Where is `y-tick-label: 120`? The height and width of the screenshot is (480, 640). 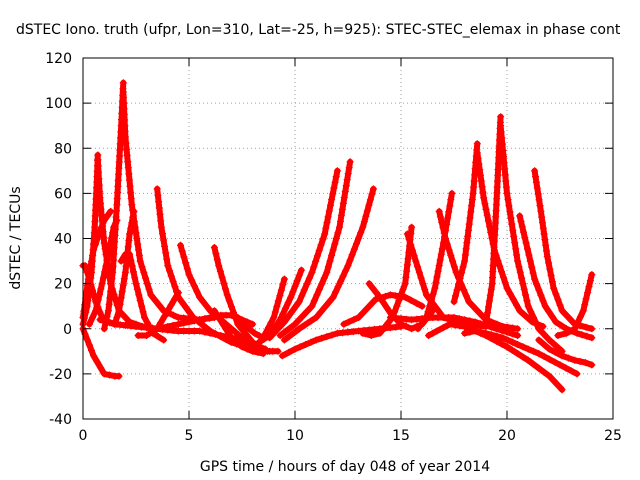 y-tick-label: 120 is located at coordinates (58, 59).